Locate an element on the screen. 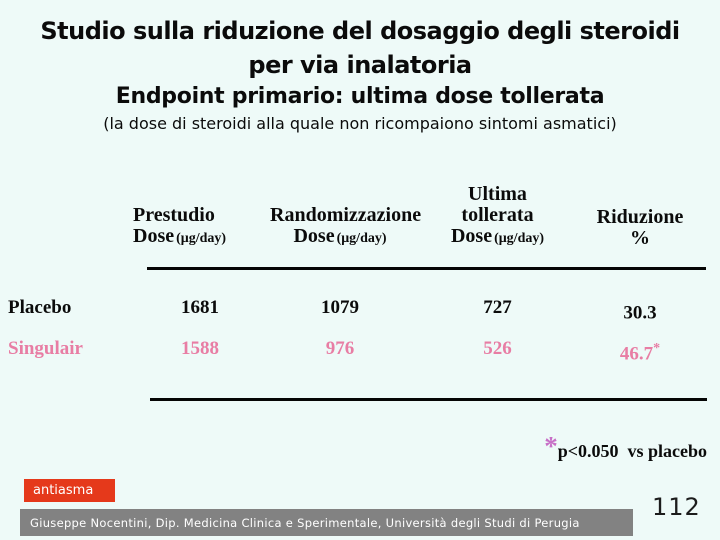 This screenshot has height=540, width=720. header-prestudio-dose: Dose (μg/day) is located at coordinates (201, 237).